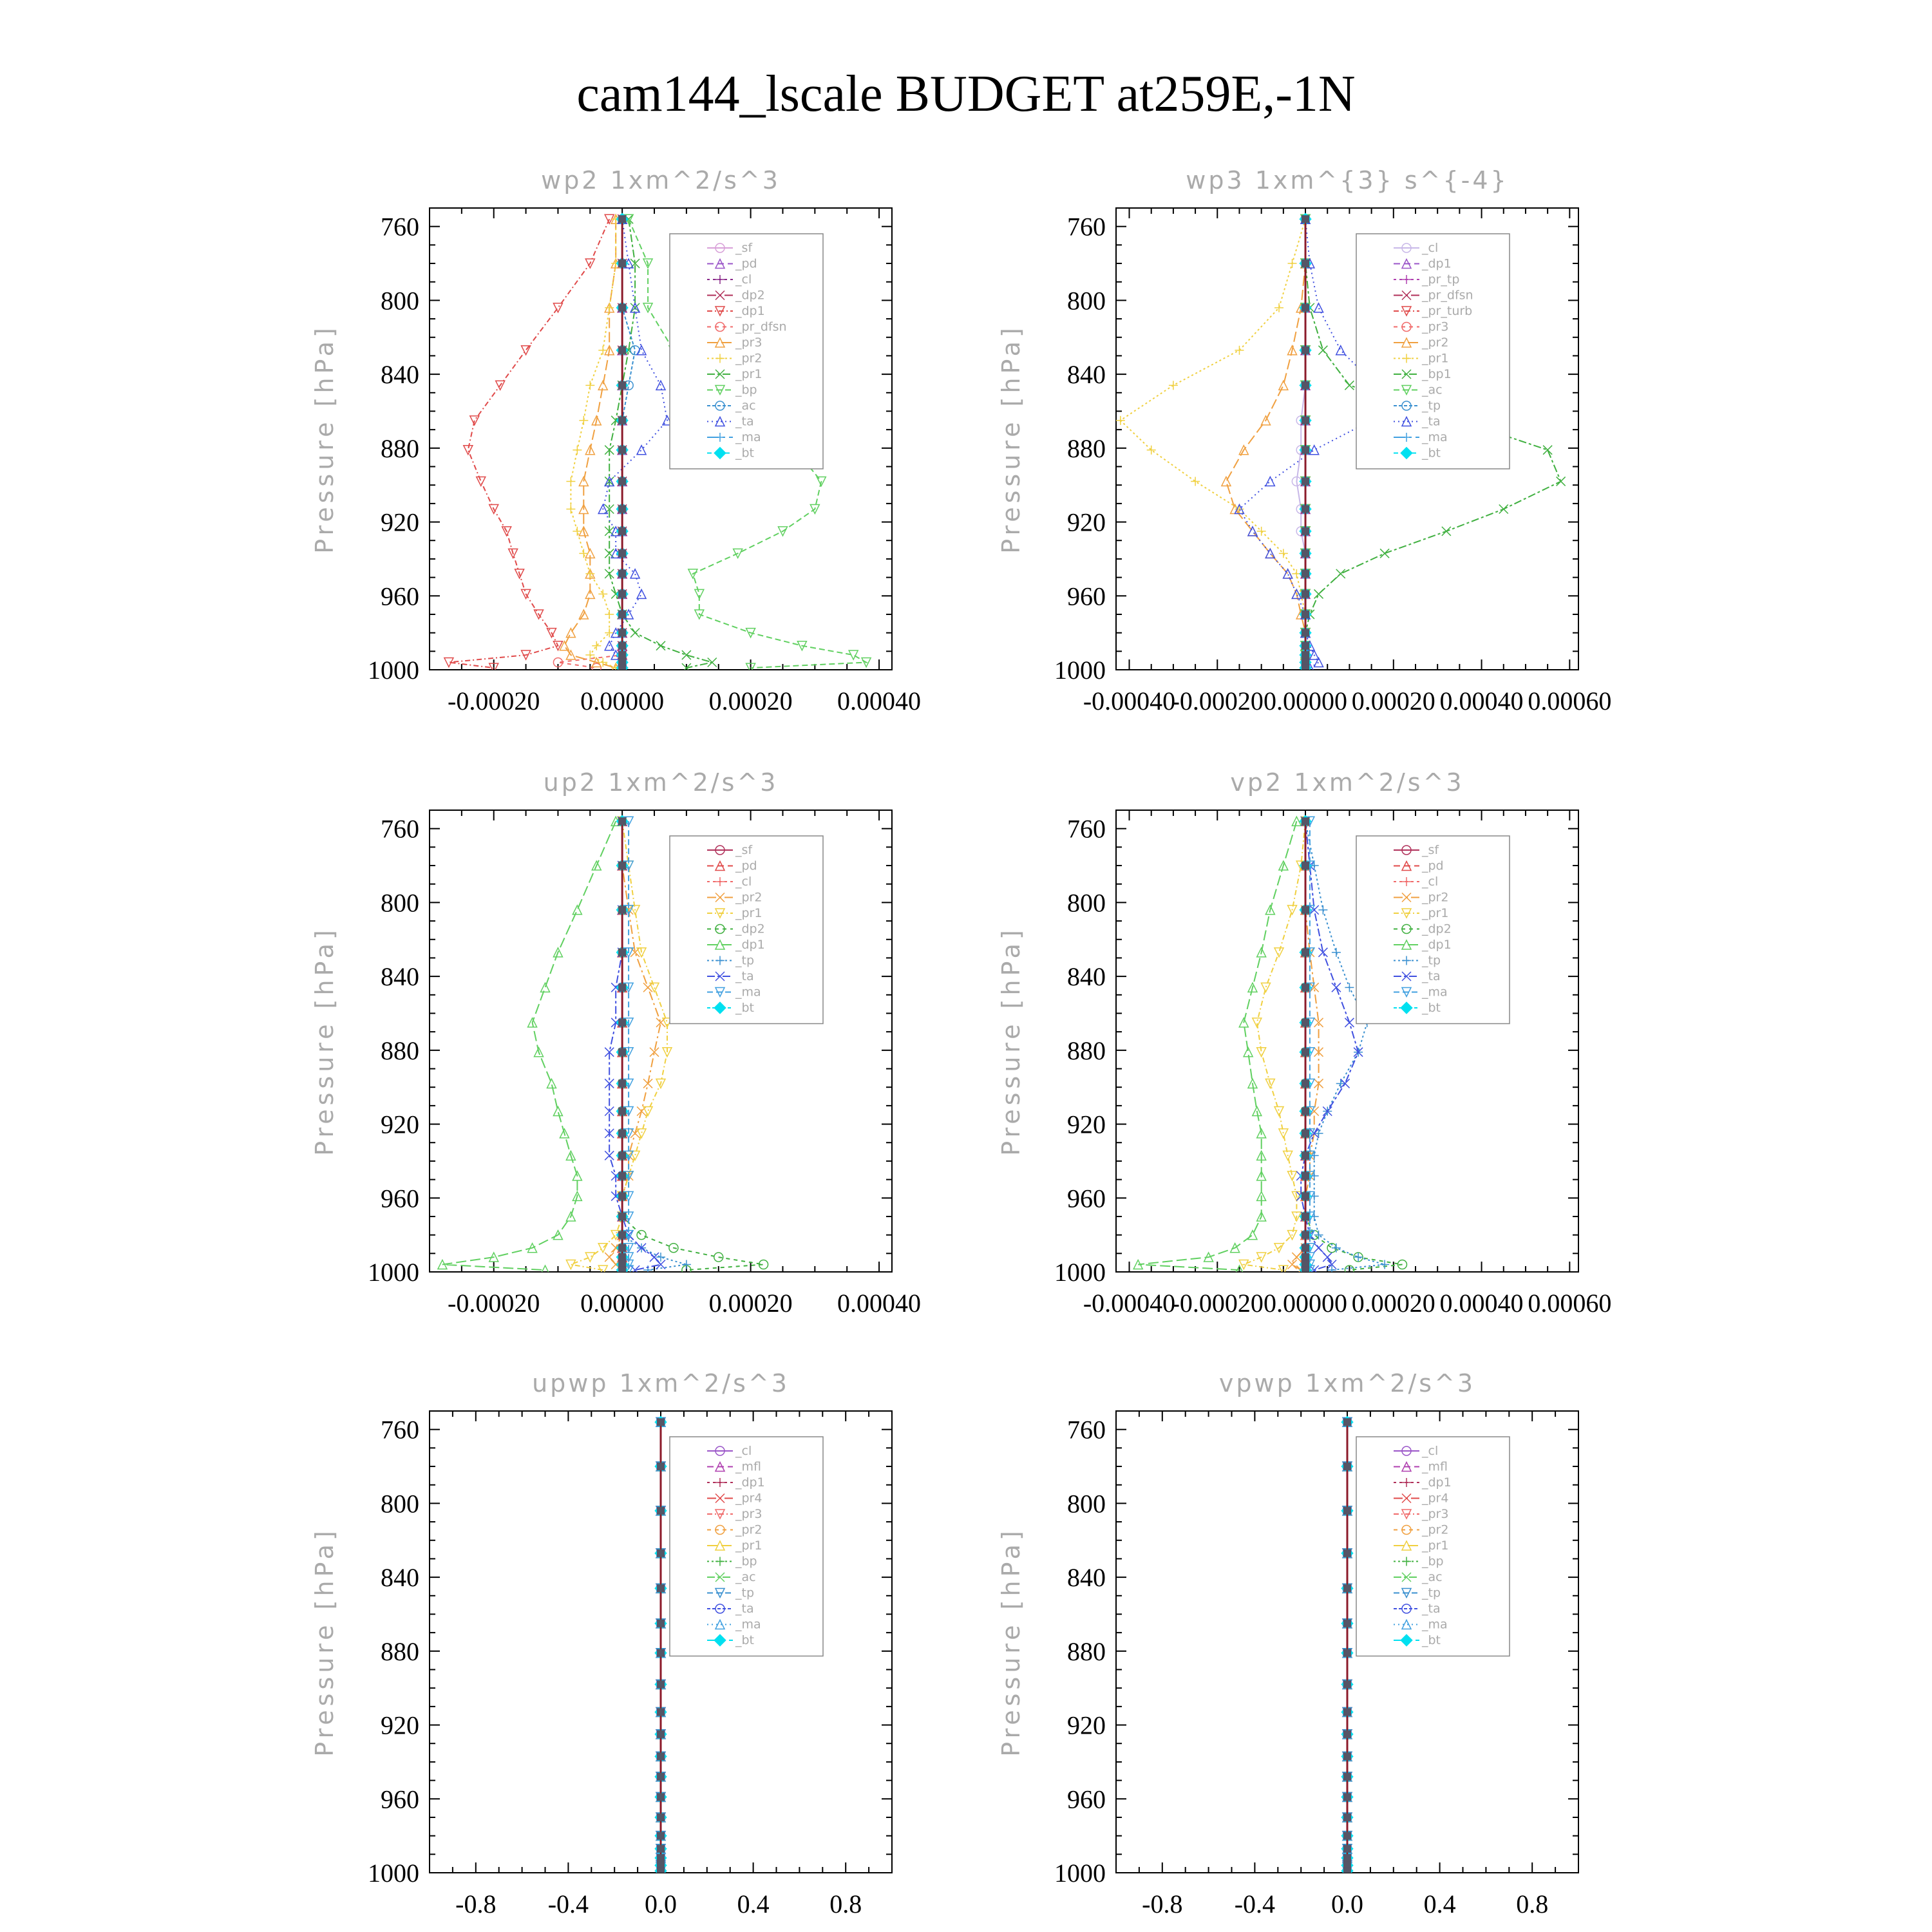 This screenshot has width=1932, height=1932. Describe the element at coordinates (1436, 374) in the screenshot. I see `legend-label: _bp1` at that location.